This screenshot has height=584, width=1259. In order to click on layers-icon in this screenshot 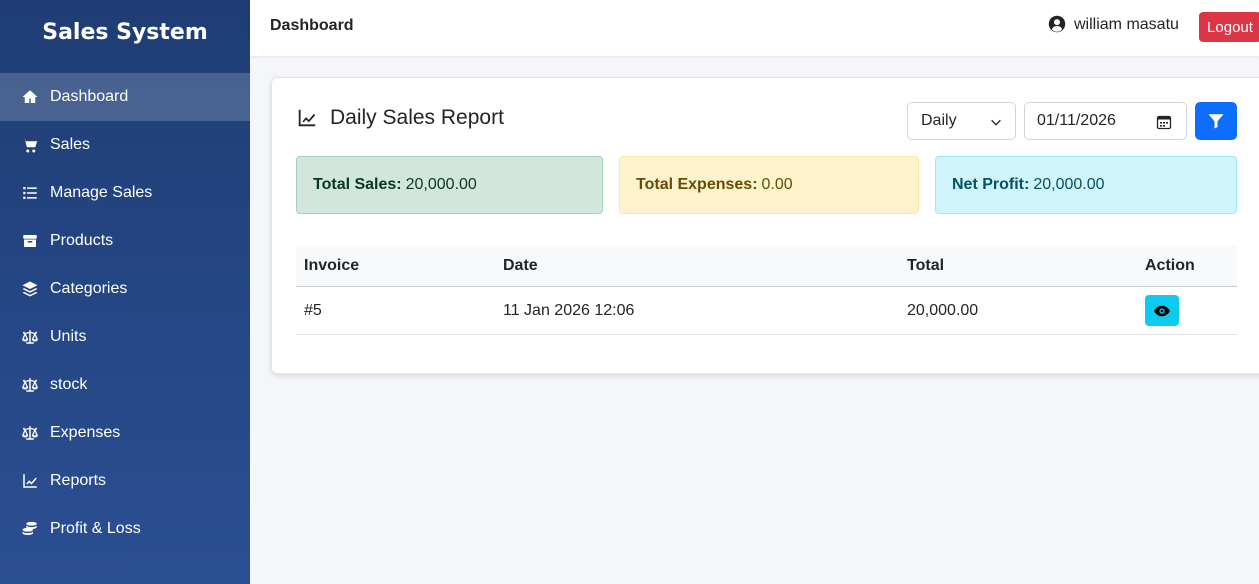, I will do `click(30, 289)`.